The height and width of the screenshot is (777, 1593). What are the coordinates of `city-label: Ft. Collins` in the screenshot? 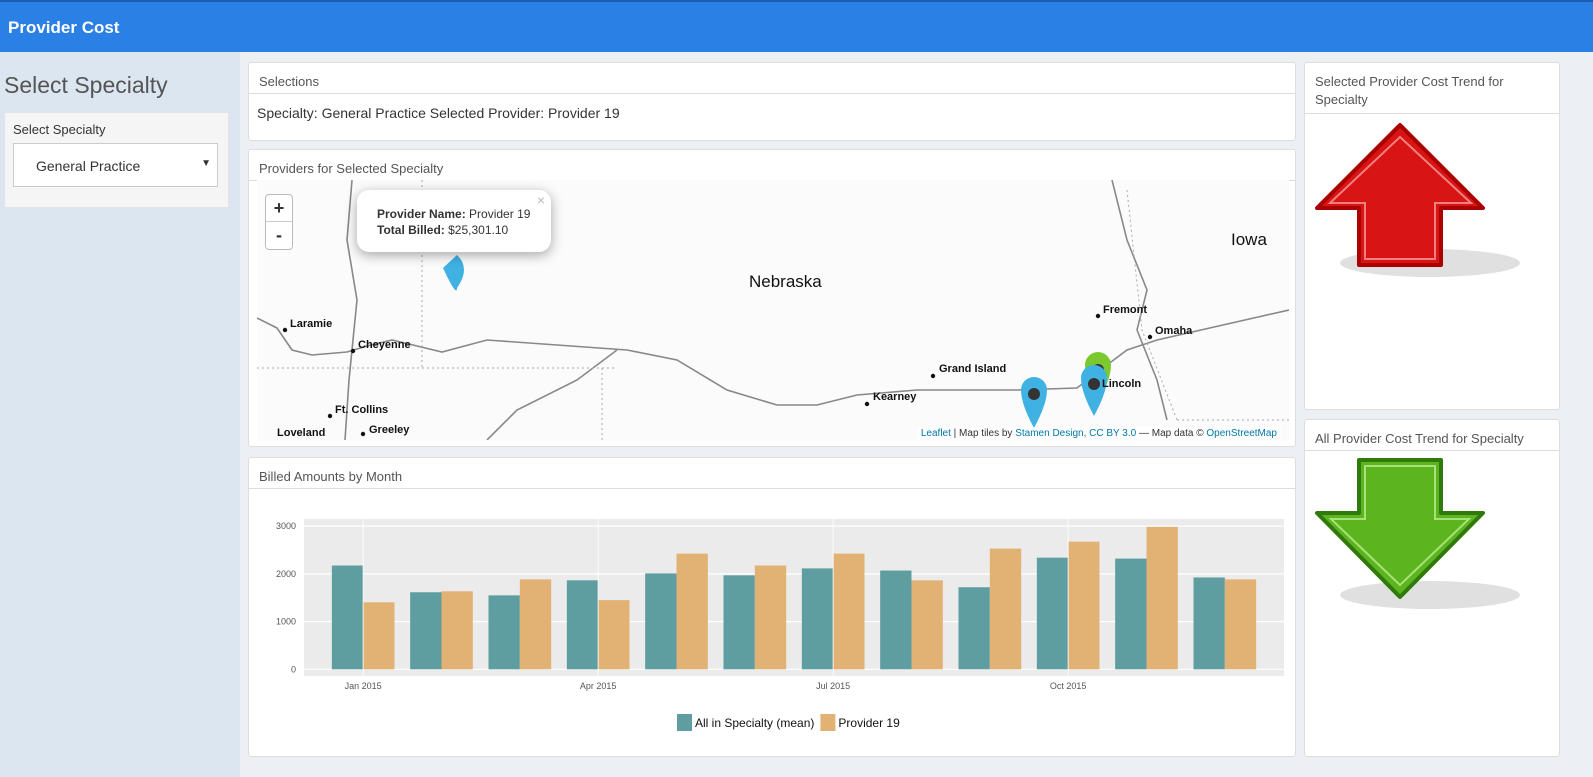 It's located at (362, 410).